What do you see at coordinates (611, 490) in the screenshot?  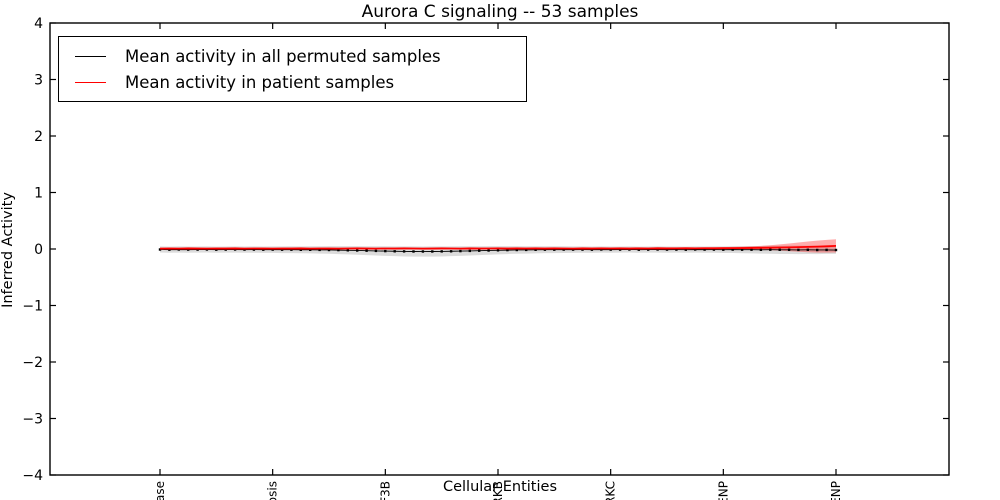 I see `x-tick-label: AURKC` at bounding box center [611, 490].